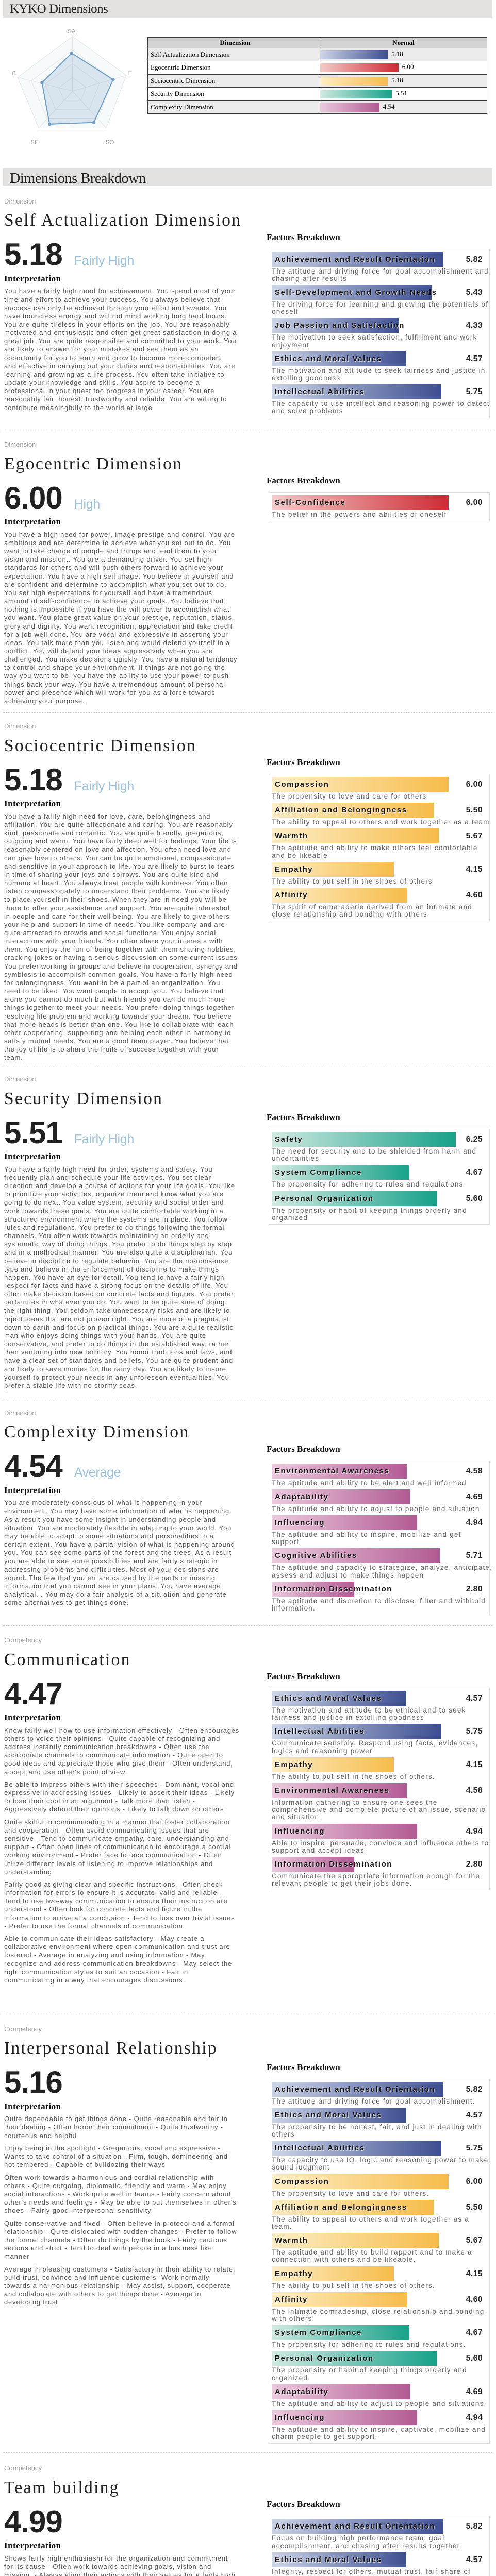  Describe the element at coordinates (34, 143) in the screenshot. I see `svg-text: SE` at that location.